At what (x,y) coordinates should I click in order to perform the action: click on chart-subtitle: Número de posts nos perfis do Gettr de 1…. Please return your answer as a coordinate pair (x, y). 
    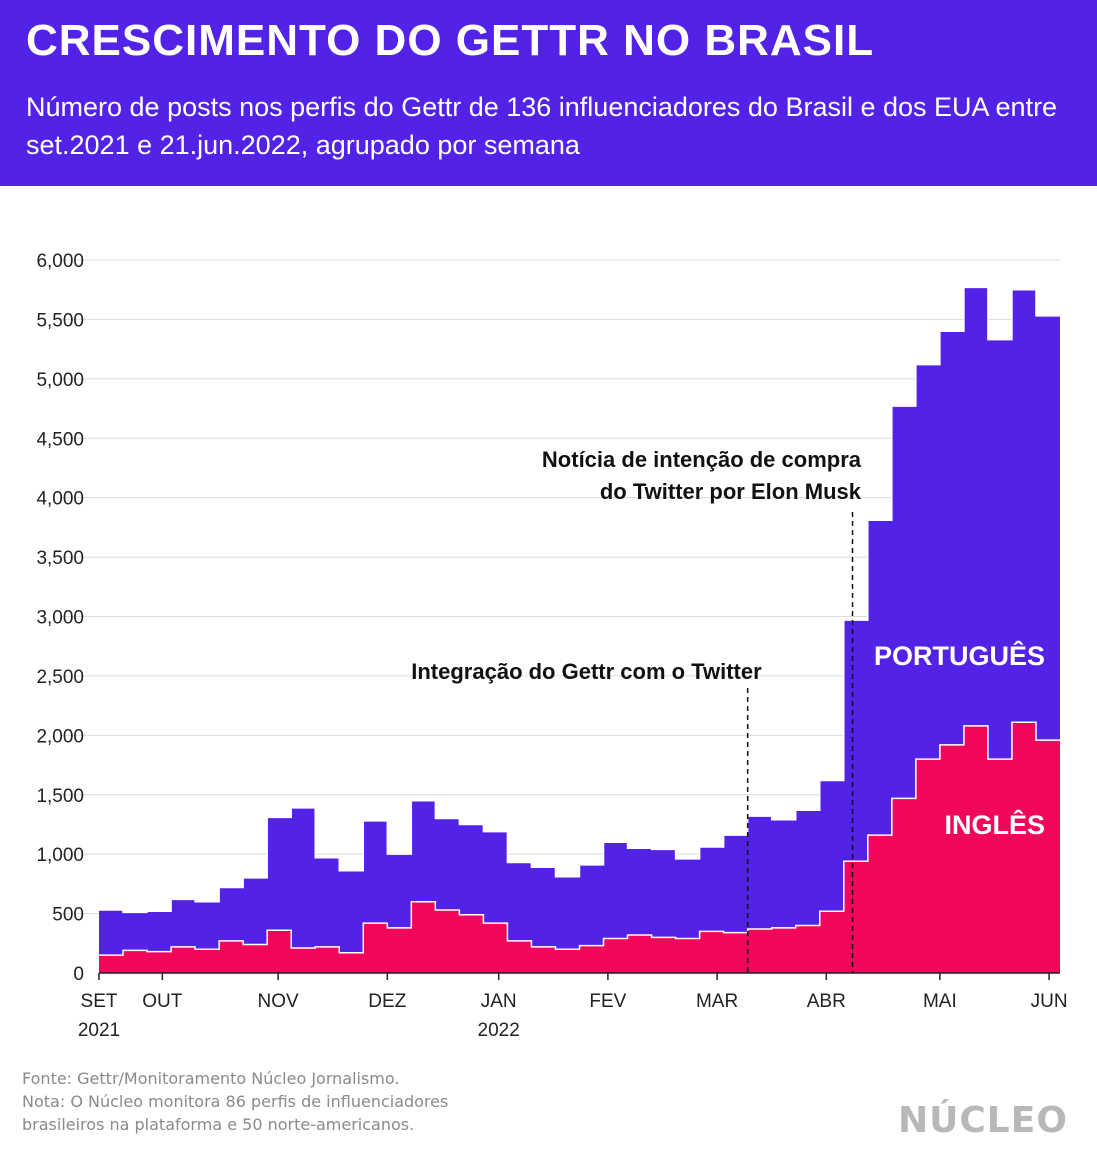
    Looking at the image, I should click on (542, 126).